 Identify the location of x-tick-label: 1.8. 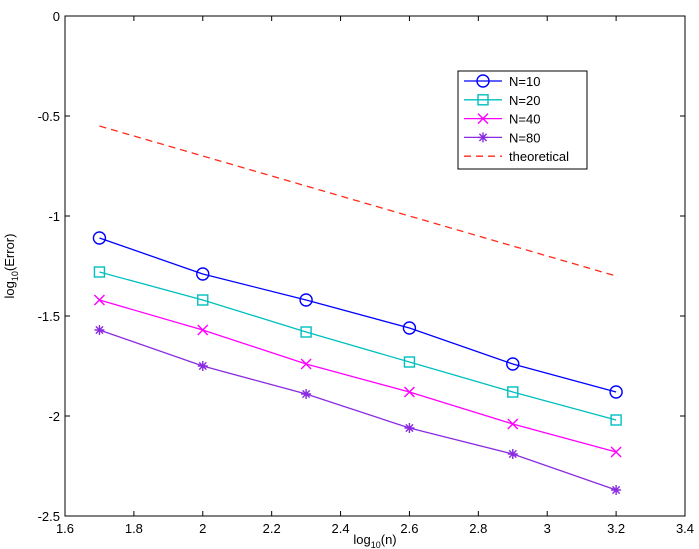
(134, 528).